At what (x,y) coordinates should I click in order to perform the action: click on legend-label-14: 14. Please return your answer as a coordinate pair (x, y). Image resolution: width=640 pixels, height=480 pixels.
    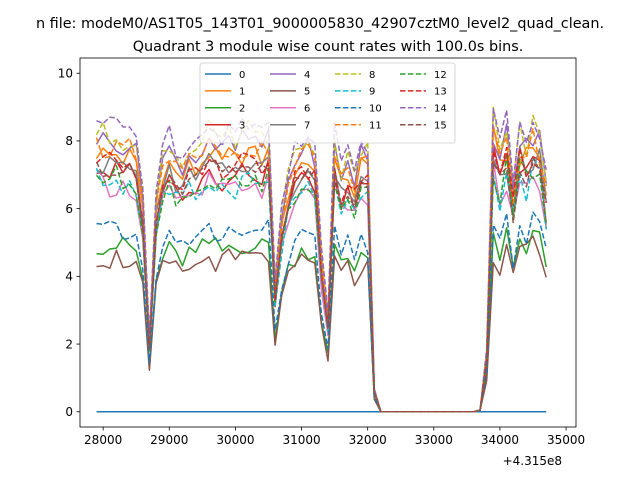
    Looking at the image, I should click on (440, 109).